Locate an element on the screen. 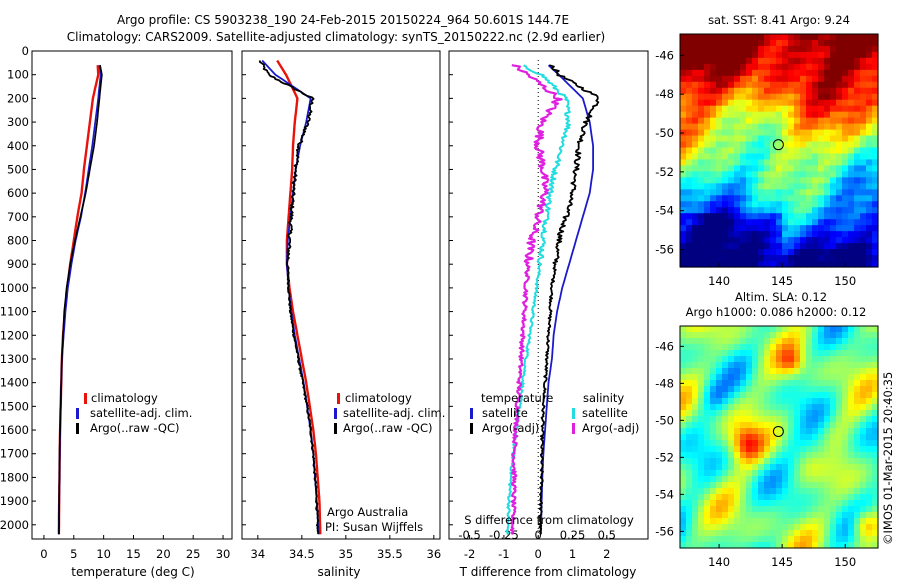  x-tick-label: 35.5 is located at coordinates (390, 554).